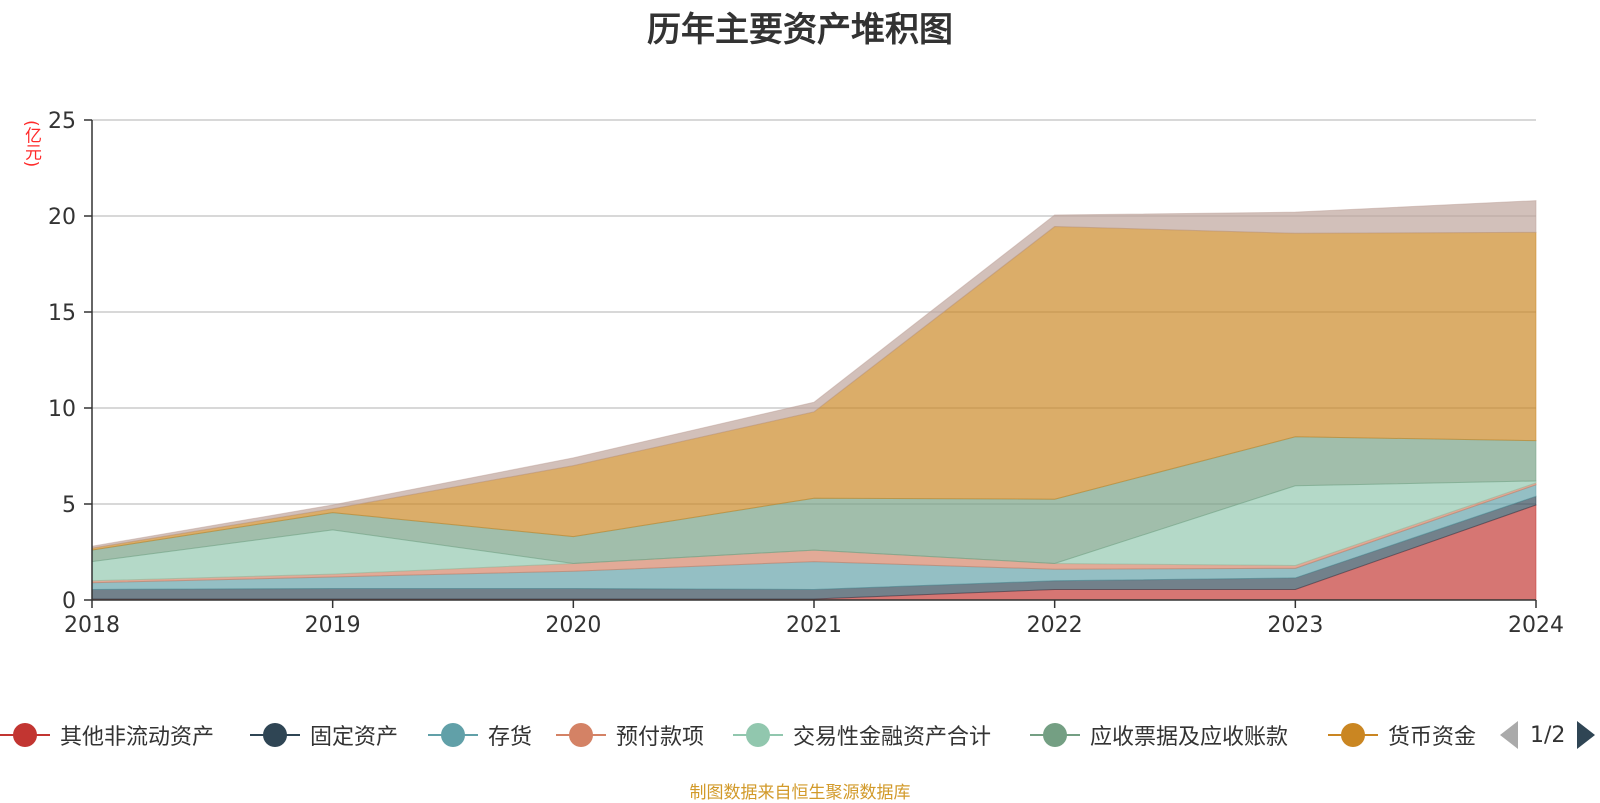 Image resolution: width=1600 pixels, height=803 pixels. Describe the element at coordinates (62, 121) in the screenshot. I see `y-tick-label: 25` at that location.